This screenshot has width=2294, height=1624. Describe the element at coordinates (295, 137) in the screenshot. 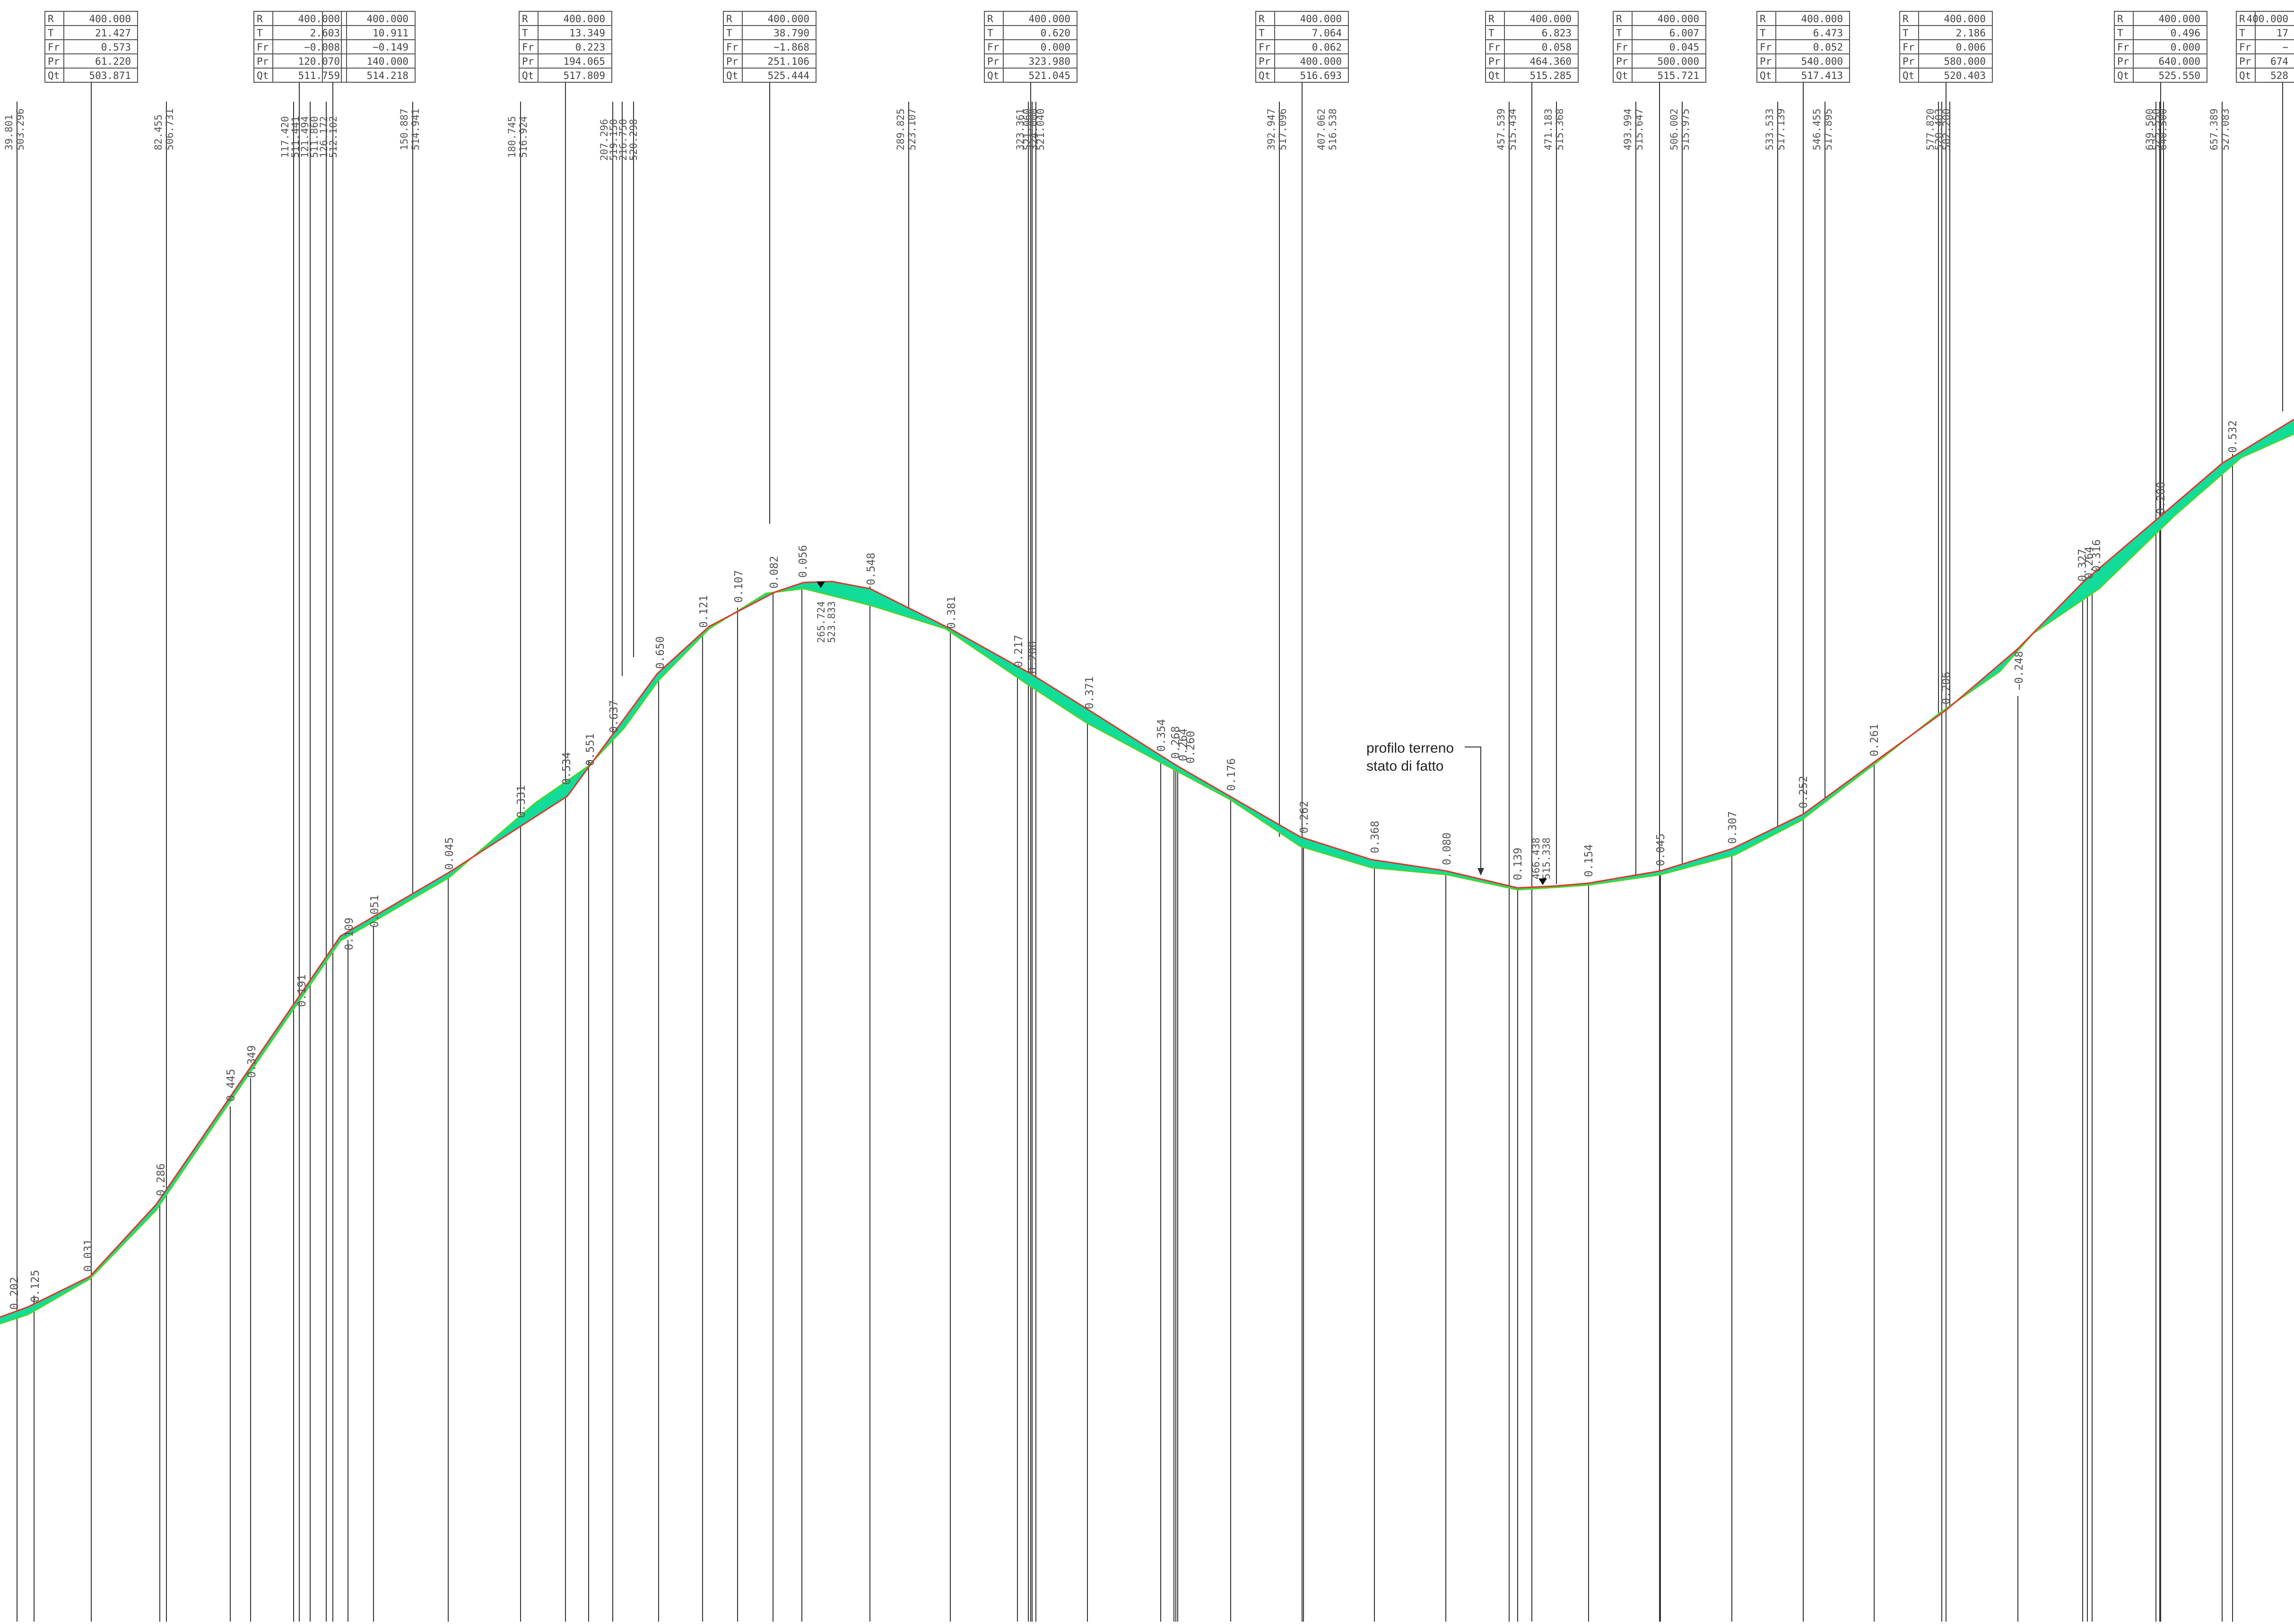

I see `quota-label: 511.441` at that location.